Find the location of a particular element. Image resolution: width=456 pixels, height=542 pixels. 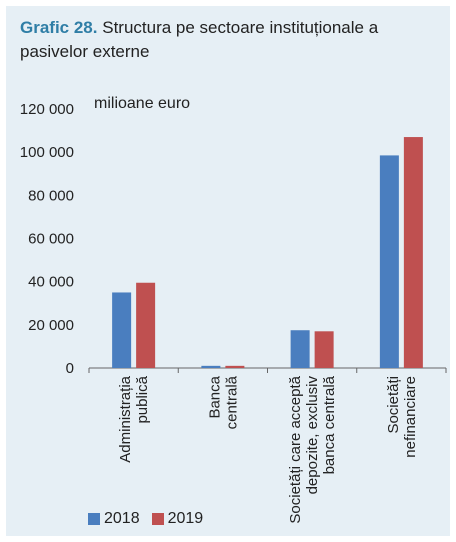

legend-item-2018: 2018 is located at coordinates (114, 519).